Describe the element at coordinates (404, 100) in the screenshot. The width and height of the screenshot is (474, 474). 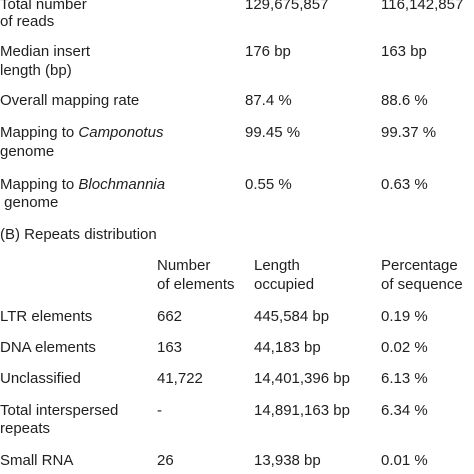
I see `table-cell: 88.6 %` at that location.